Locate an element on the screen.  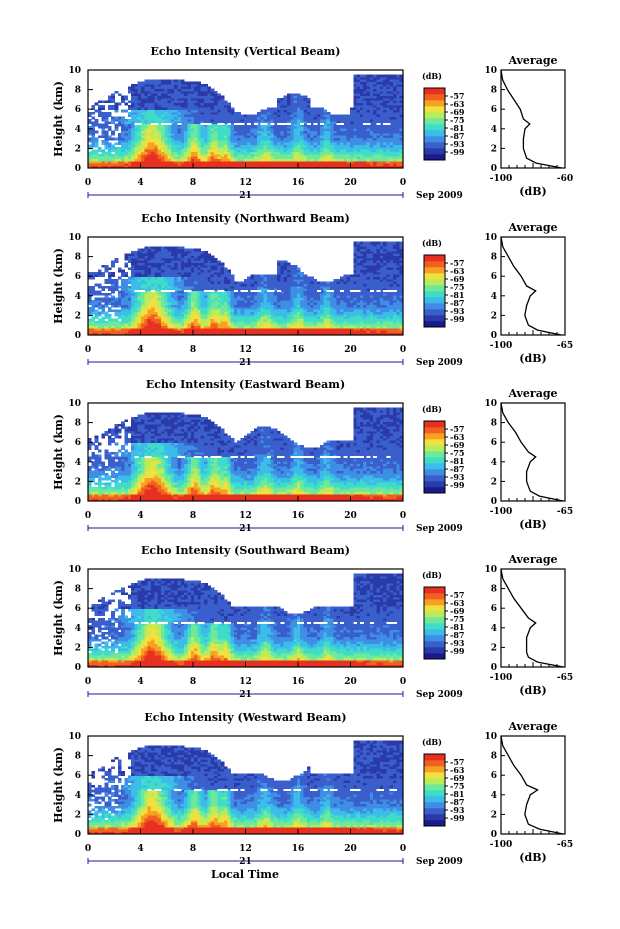
colorbar-swatch is located at coordinates (434, 145).